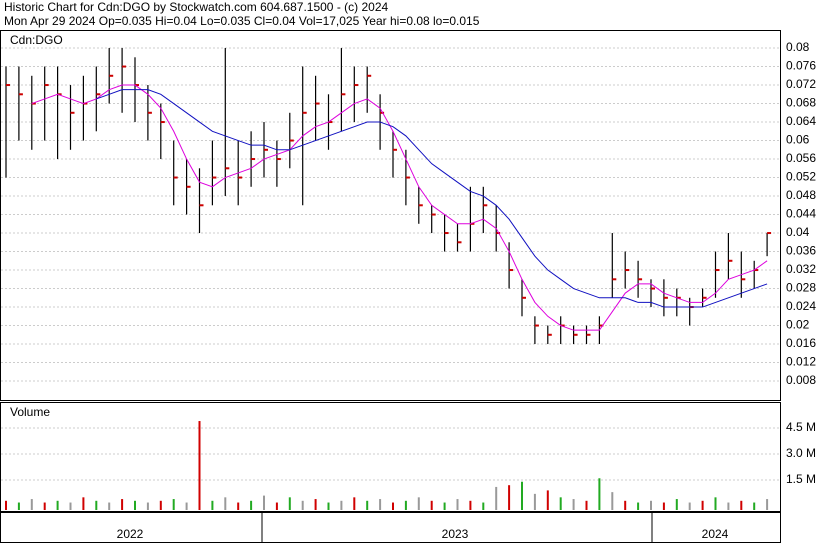 This screenshot has width=830, height=548. I want to click on y-tick-label: 0.044, so click(801, 214).